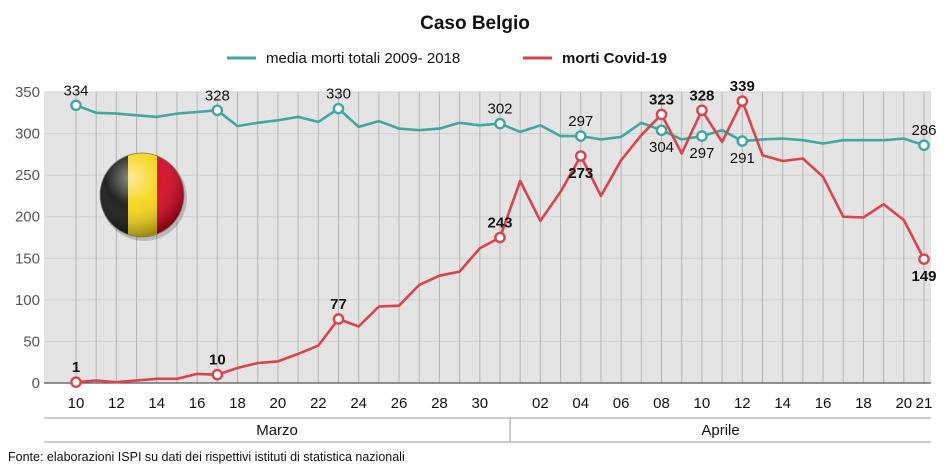 This screenshot has width=951, height=468. Describe the element at coordinates (614, 58) in the screenshot. I see `legend-label-covid: morti Covid-19` at that location.